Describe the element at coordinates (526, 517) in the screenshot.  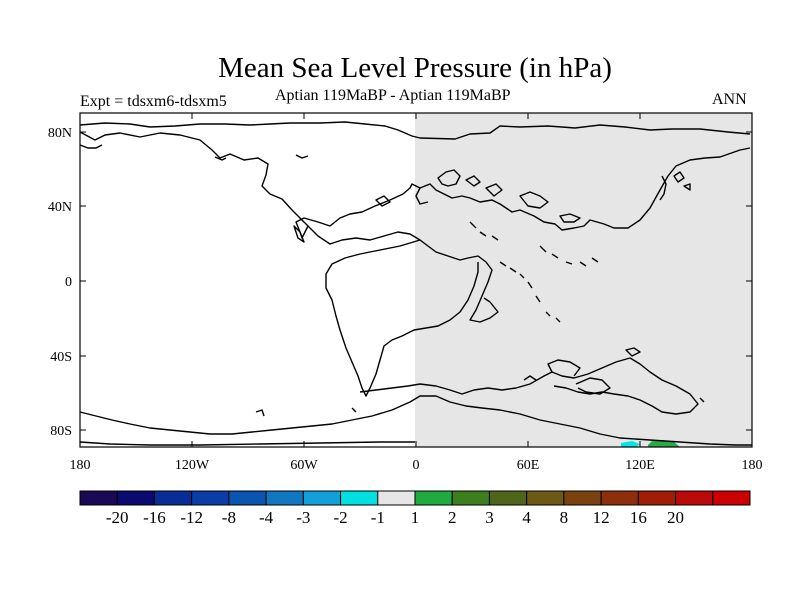
I see `colorbar-label: 4` at that location.